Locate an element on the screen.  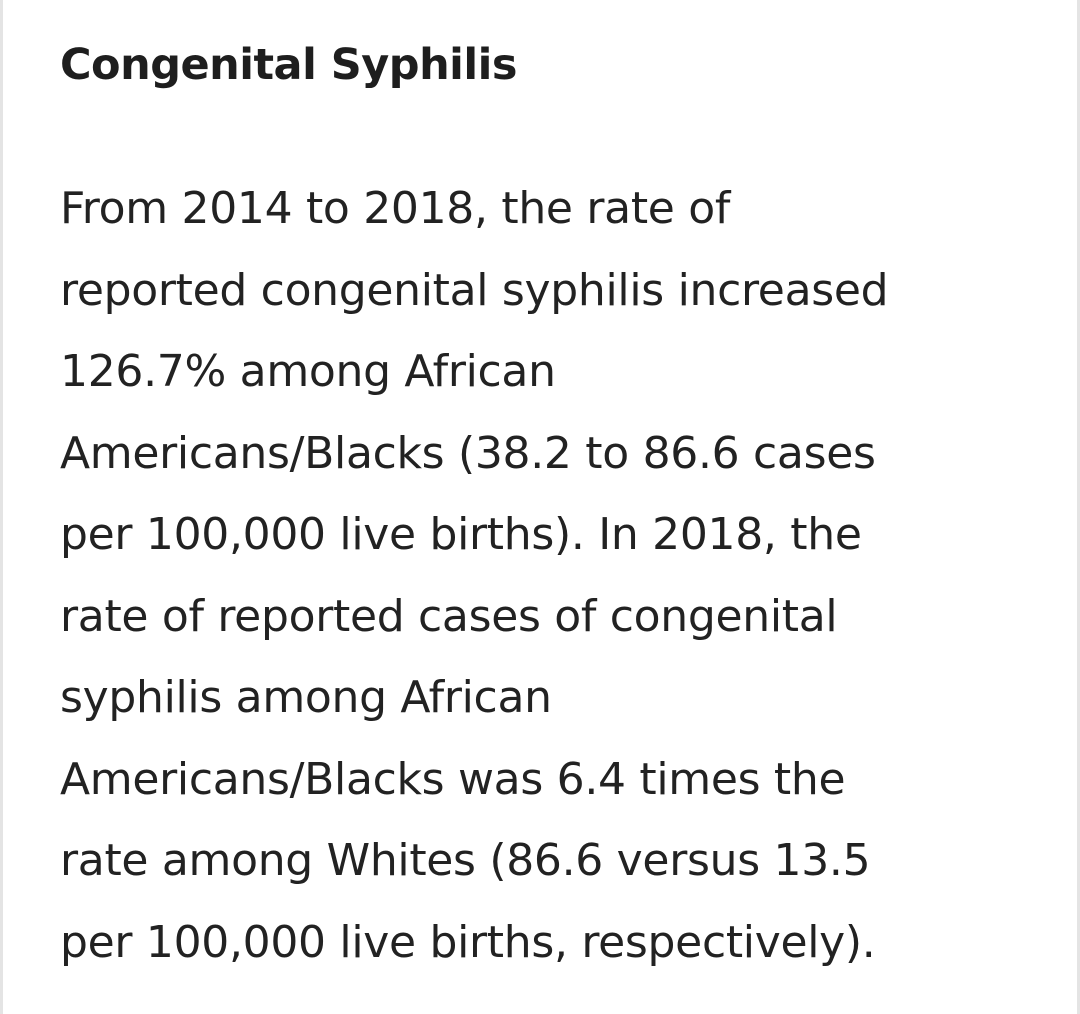
text-line: Americans/Blacks (38.2 to 86.6 cases is located at coordinates (468, 453).